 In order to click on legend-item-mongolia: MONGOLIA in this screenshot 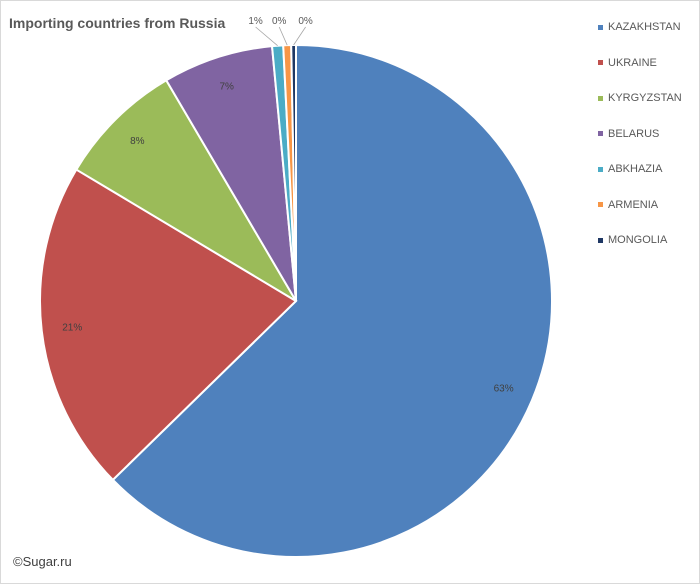, I will do `click(632, 240)`.